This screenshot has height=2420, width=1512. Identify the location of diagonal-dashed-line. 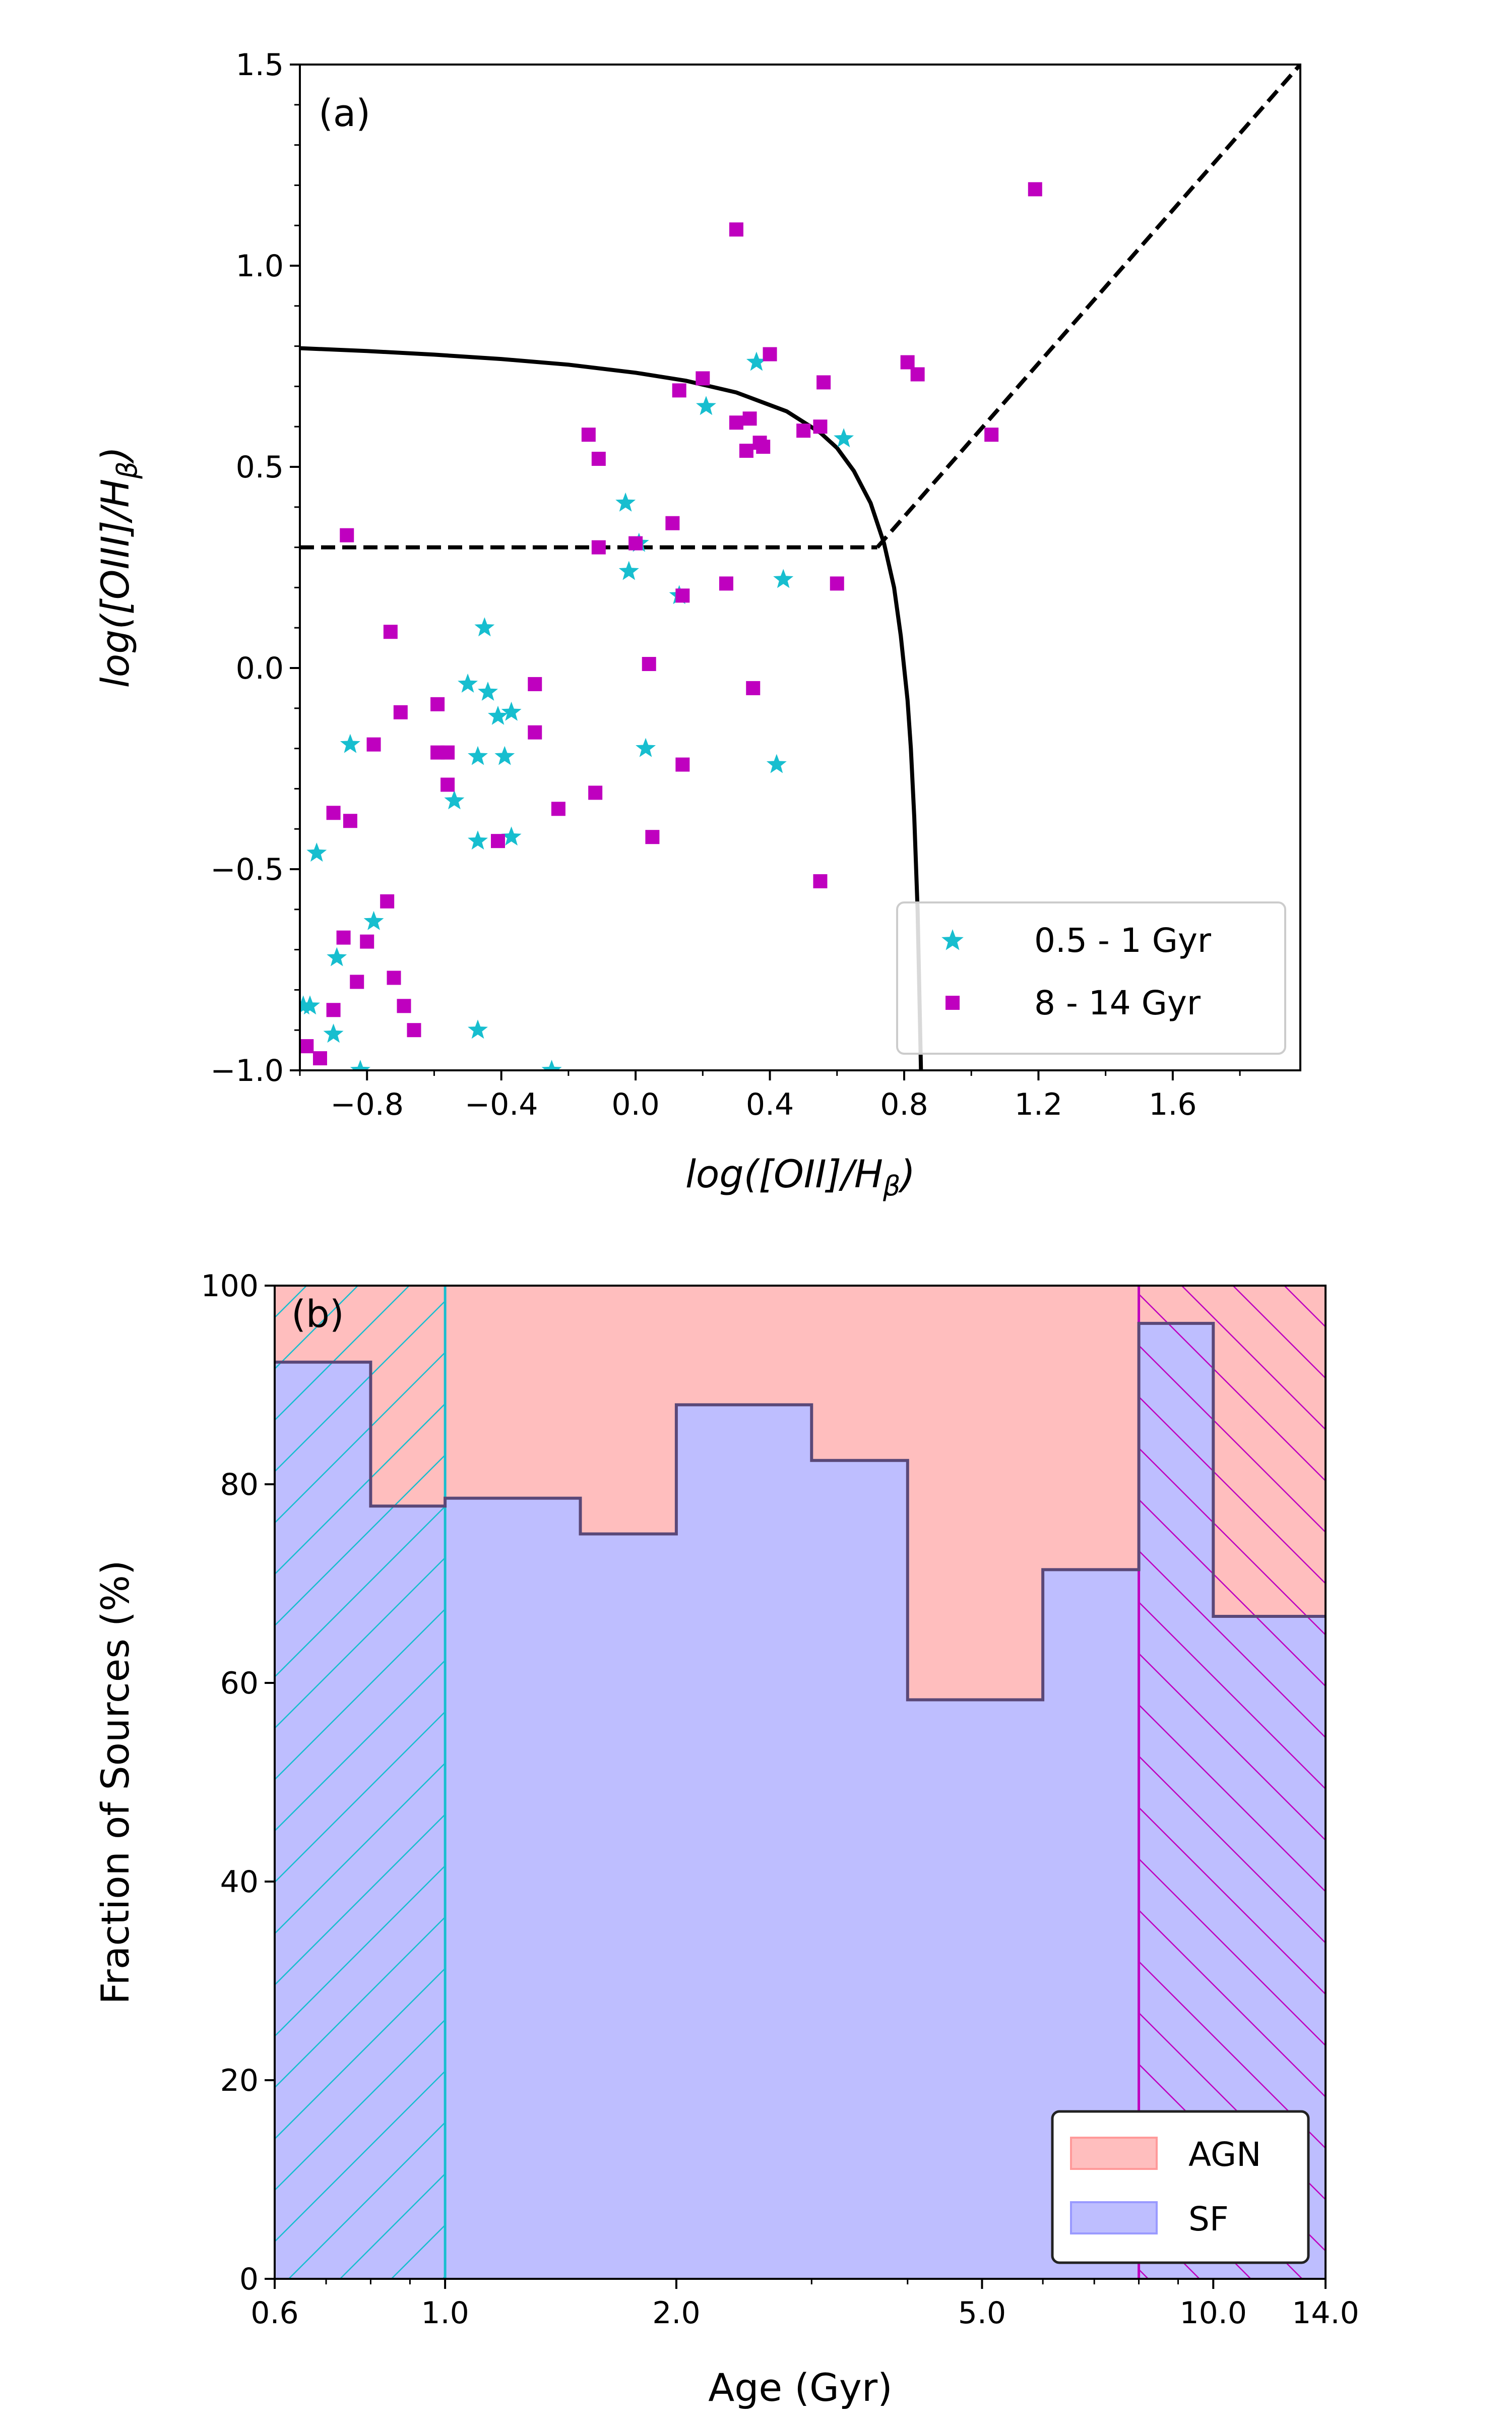
(1087, 307).